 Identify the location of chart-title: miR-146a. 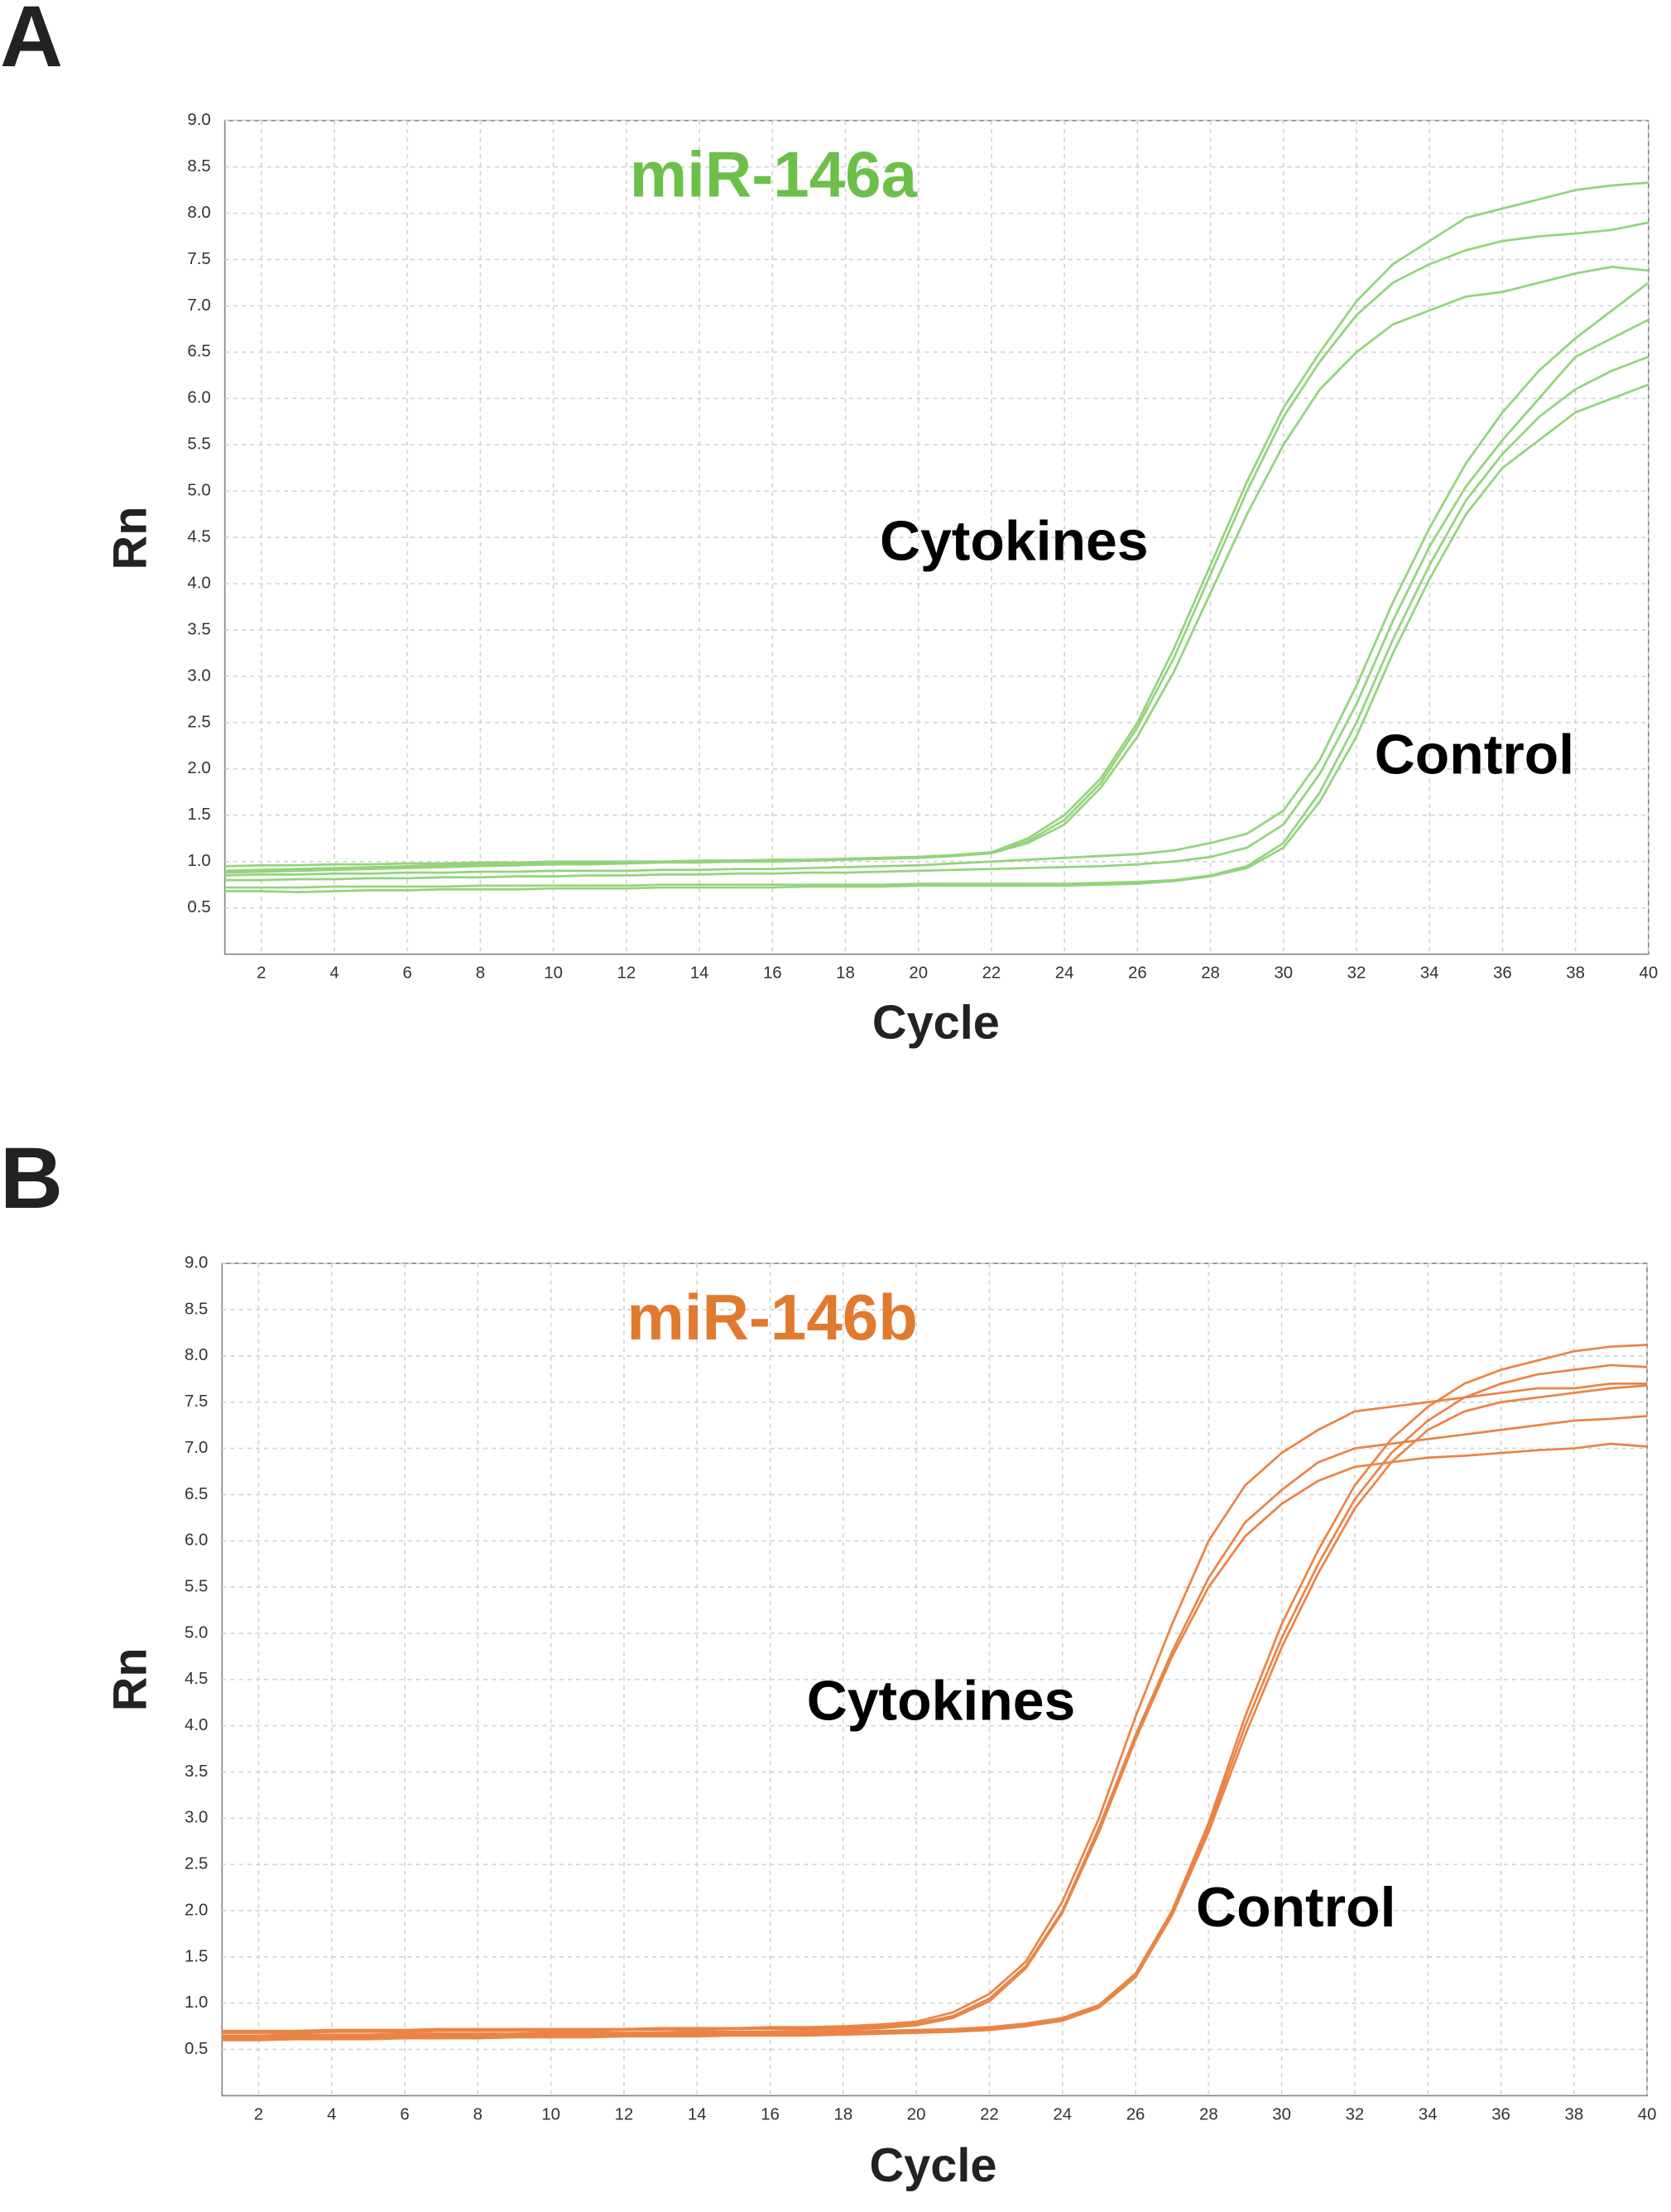
(774, 174).